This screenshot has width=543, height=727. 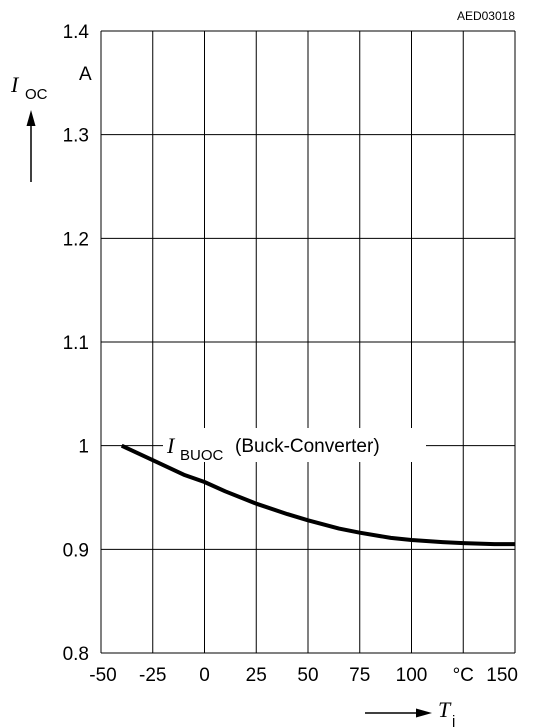 I want to click on x-tick-label: 50, so click(x=307, y=675).